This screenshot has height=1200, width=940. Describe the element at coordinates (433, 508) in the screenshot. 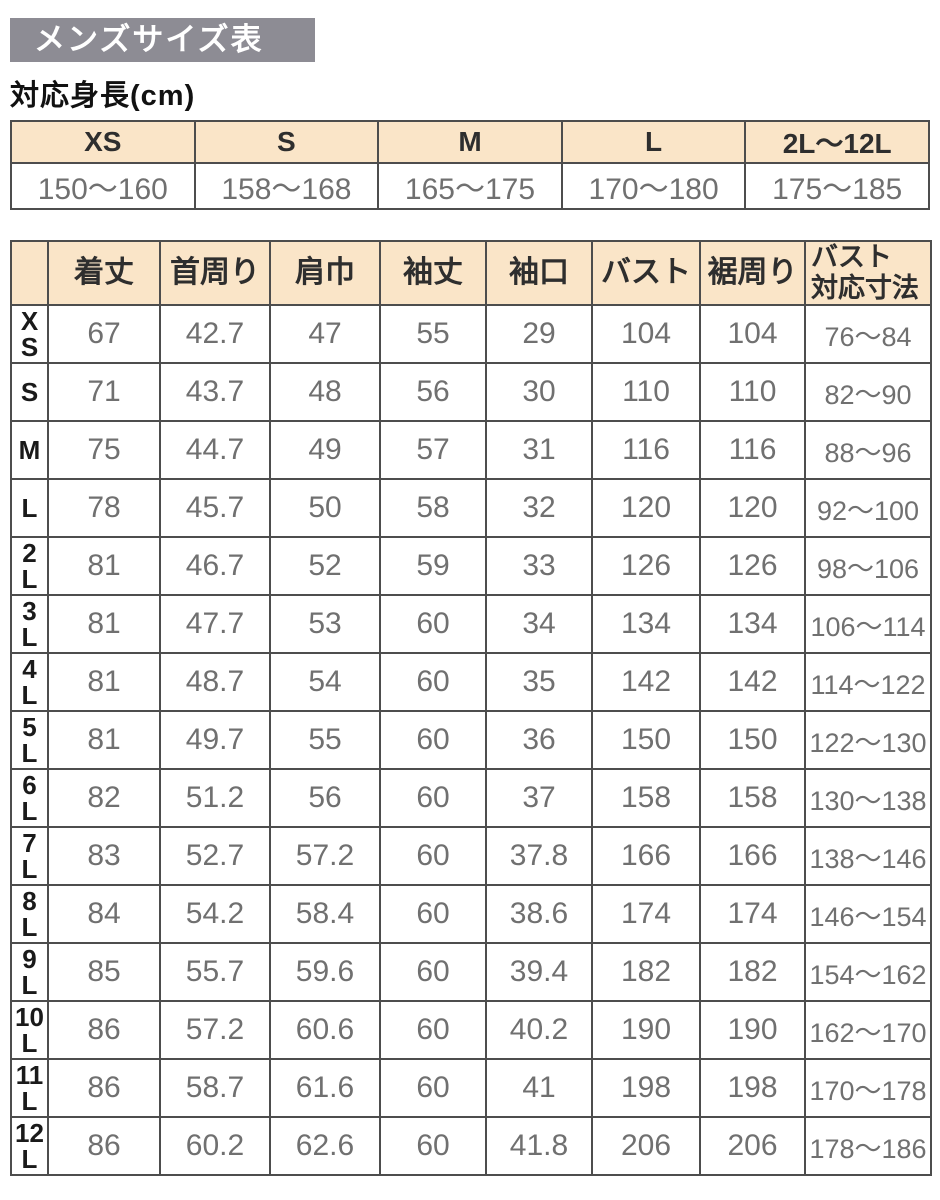

I see `size-value-cell: 58` at that location.